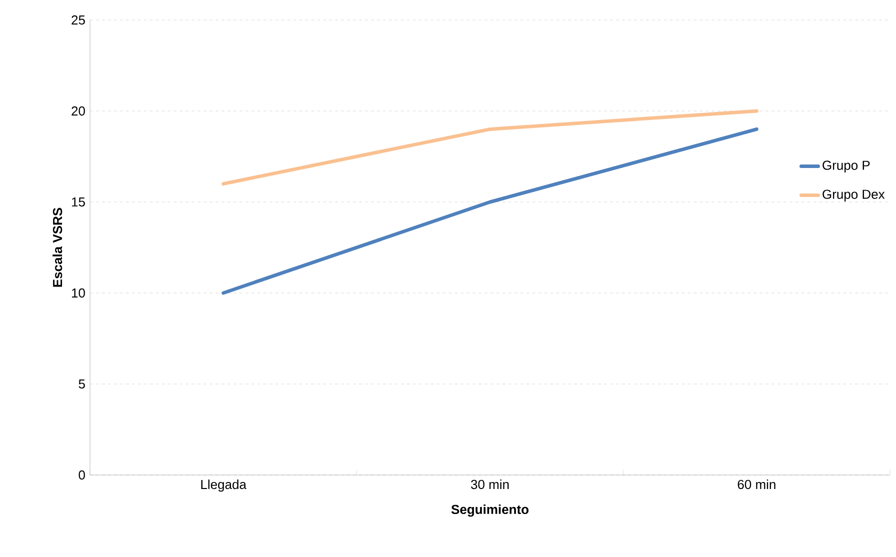 Image resolution: width=896 pixels, height=557 pixels. I want to click on x-tick-label: 60 min, so click(757, 485).